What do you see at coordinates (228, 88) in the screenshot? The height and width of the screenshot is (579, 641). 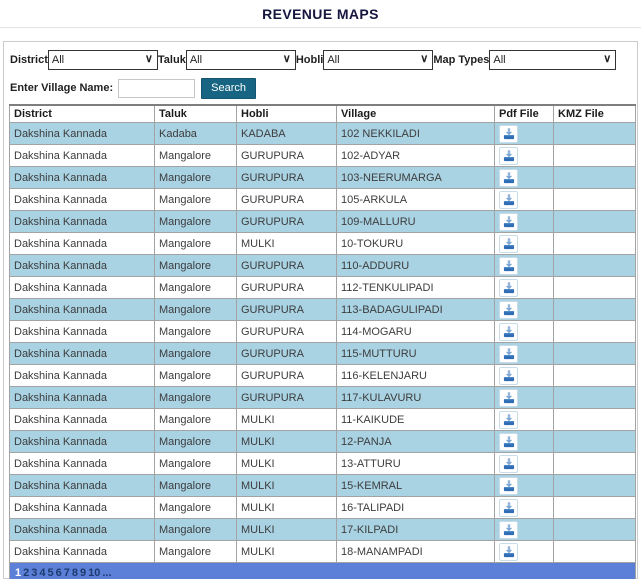 I see `search-button: Search` at bounding box center [228, 88].